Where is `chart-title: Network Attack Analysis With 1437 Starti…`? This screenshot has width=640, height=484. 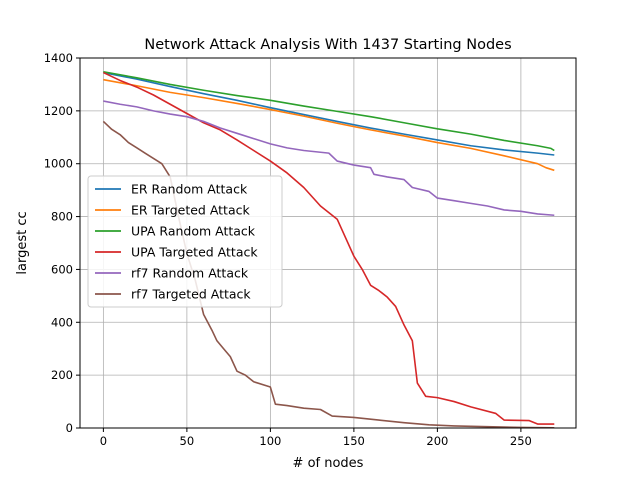
chart-title: Network Attack Analysis With 1437 Starti… is located at coordinates (327, 45).